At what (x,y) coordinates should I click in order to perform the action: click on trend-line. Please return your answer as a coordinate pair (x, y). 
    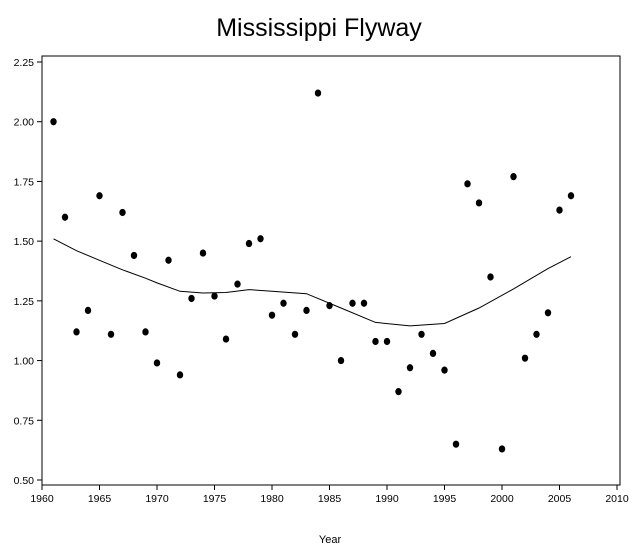
    Looking at the image, I should click on (312, 282).